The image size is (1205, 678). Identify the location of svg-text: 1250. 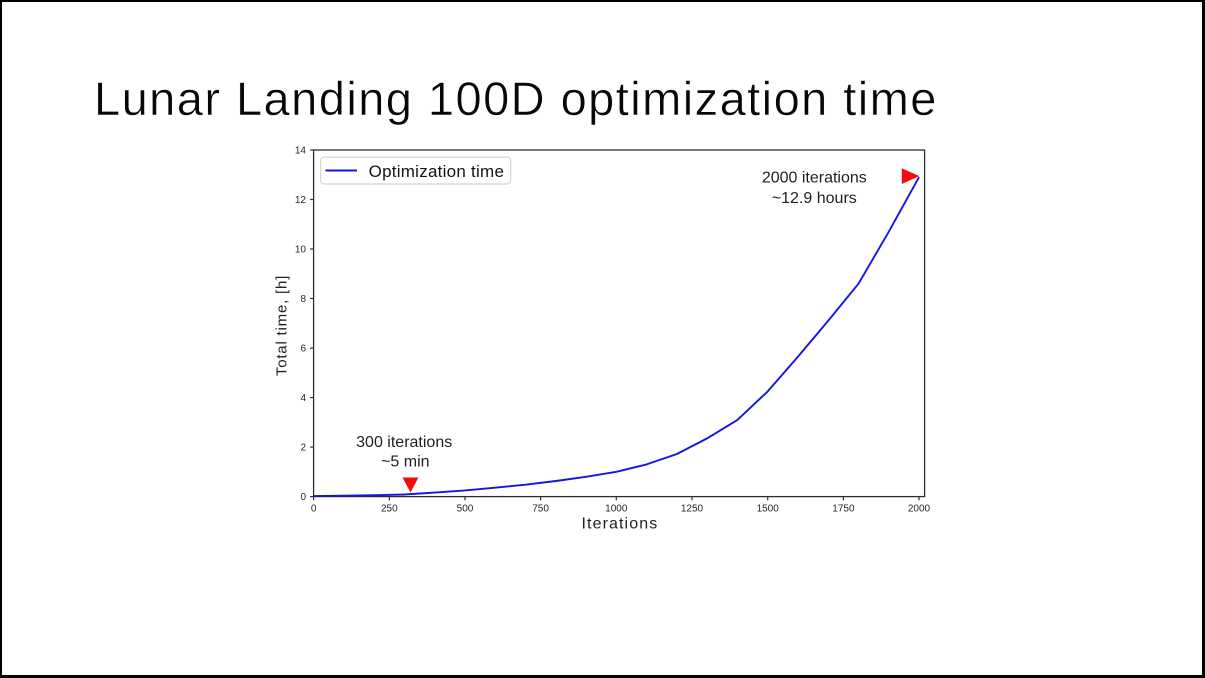
(692, 509).